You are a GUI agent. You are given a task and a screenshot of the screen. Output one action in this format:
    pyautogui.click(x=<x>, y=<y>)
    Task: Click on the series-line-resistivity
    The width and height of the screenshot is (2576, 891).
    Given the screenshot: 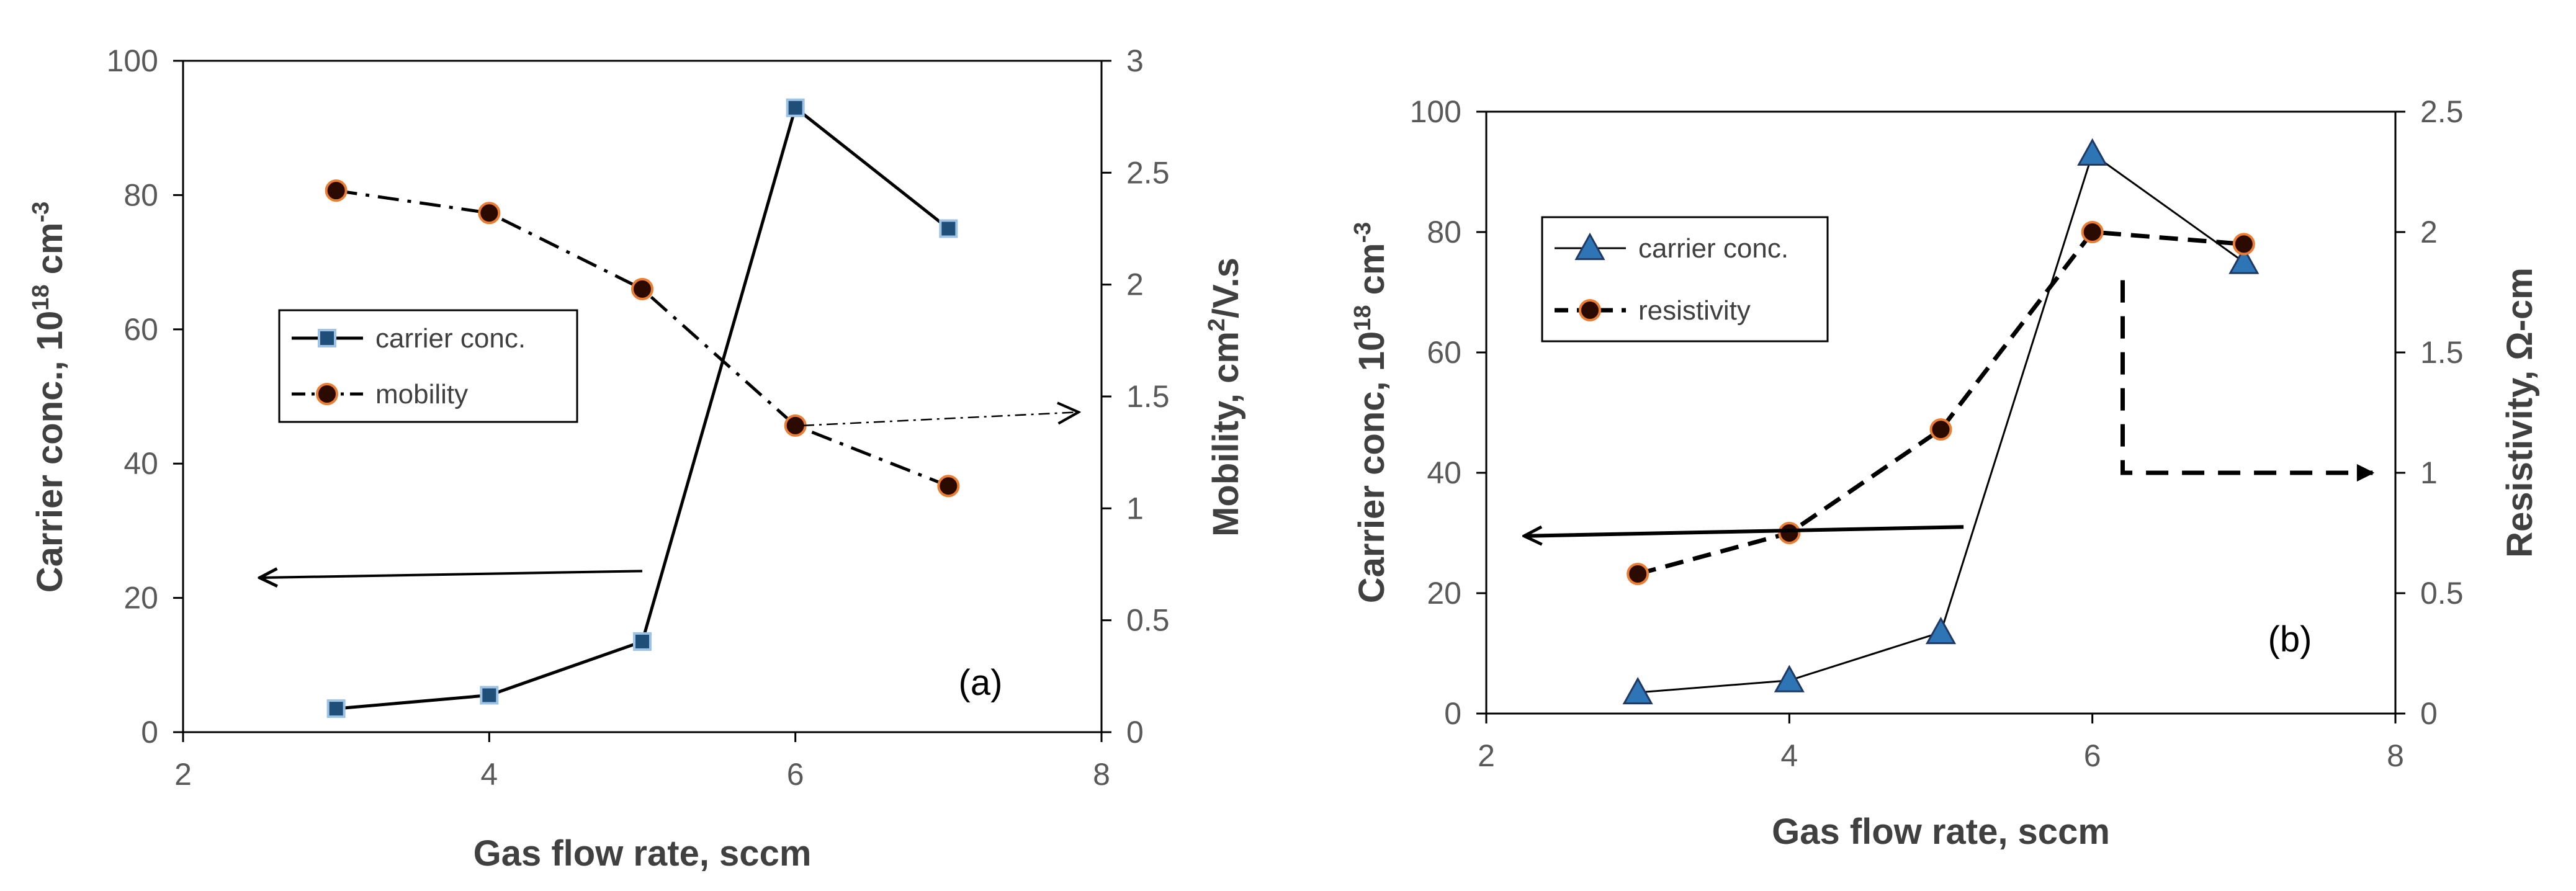 What is the action you would take?
    pyautogui.click(x=1941, y=403)
    